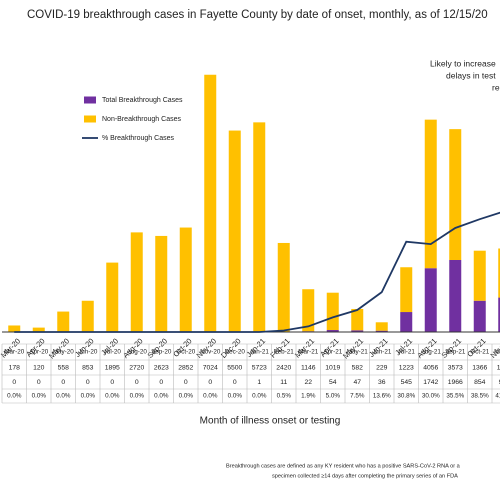 The image size is (500, 483). What do you see at coordinates (430, 382) in the screenshot?
I see `table-cell: 1742` at bounding box center [430, 382].